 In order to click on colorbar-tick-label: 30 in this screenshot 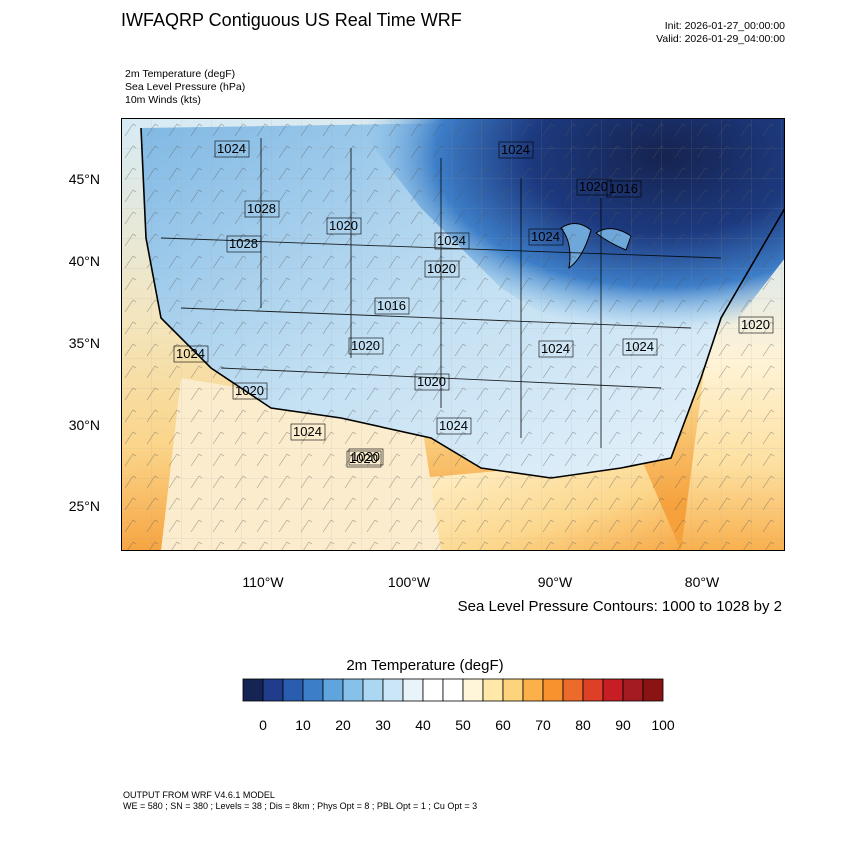, I will do `click(383, 725)`.